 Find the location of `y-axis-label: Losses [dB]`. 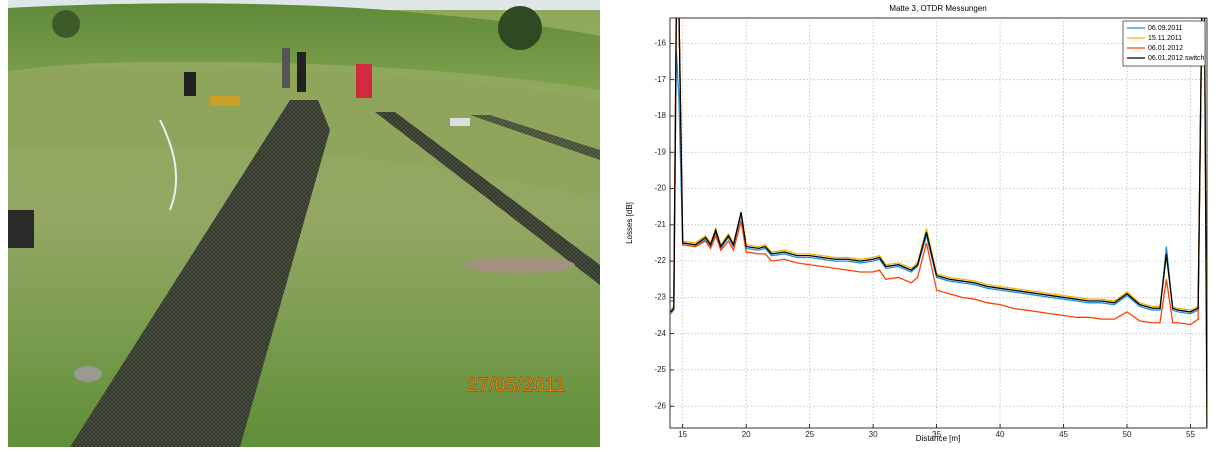

y-axis-label: Losses [dB] is located at coordinates (629, 223).